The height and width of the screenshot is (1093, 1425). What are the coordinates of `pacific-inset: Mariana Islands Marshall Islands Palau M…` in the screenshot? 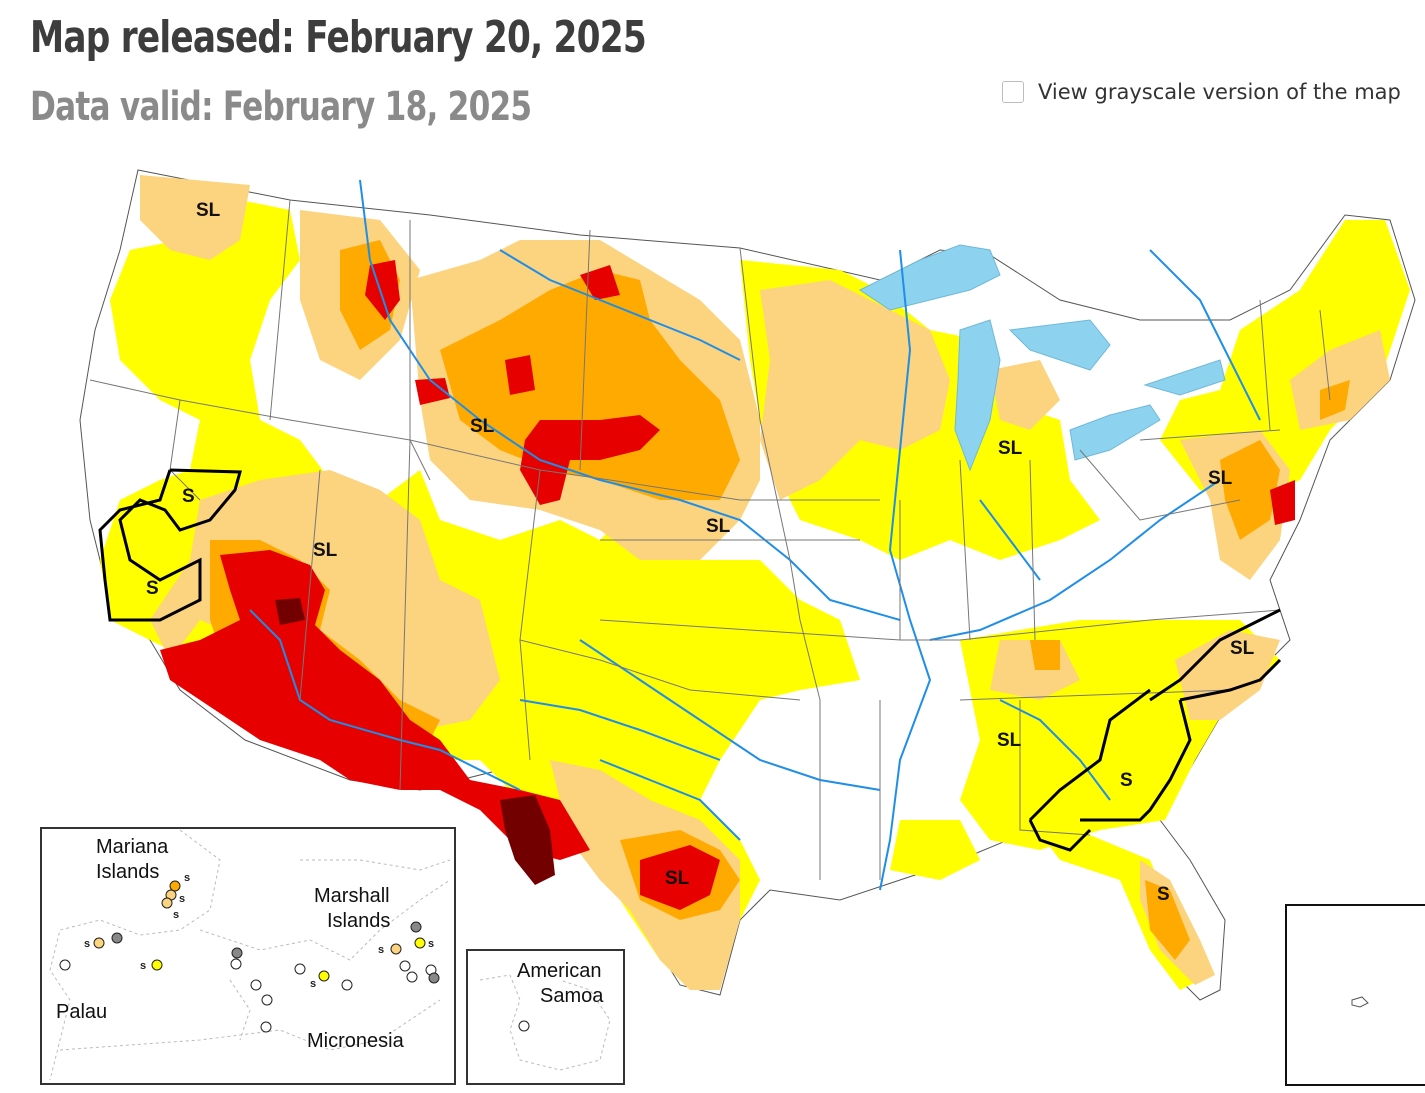 It's located at (248, 956).